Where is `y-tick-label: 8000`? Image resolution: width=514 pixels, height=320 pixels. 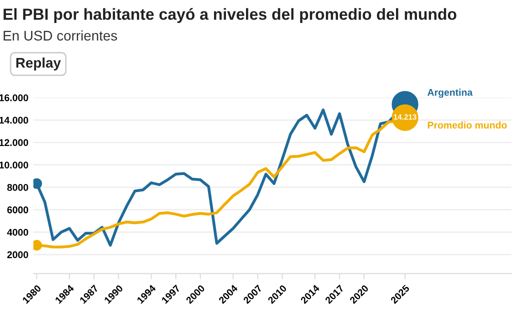
y-tick-label: 8000 is located at coordinates (17, 187).